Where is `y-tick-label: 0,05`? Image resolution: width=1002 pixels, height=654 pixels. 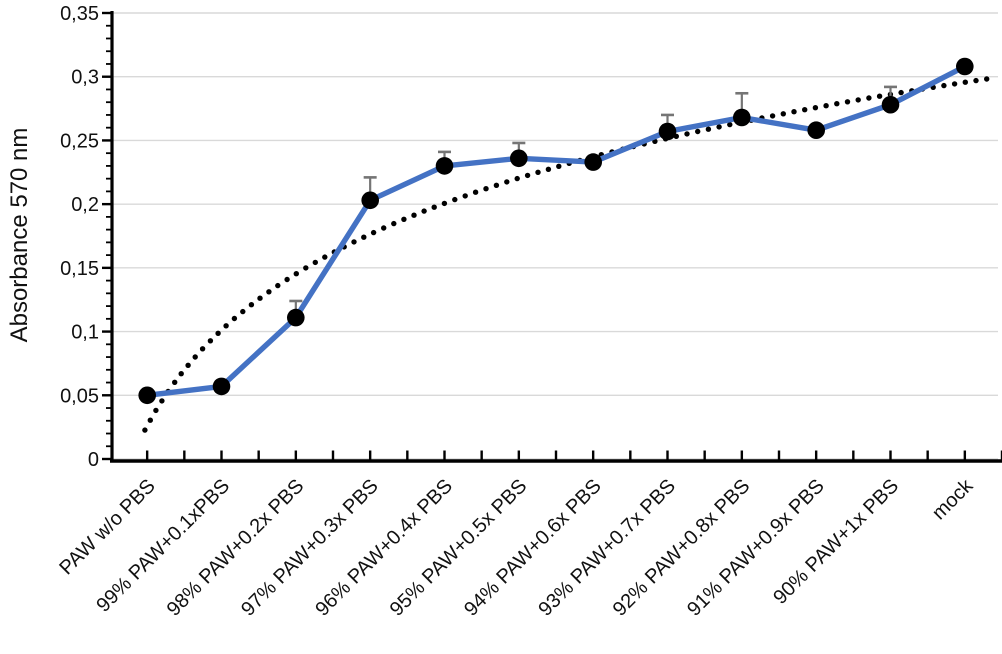 y-tick-label: 0,05 is located at coordinates (79, 396).